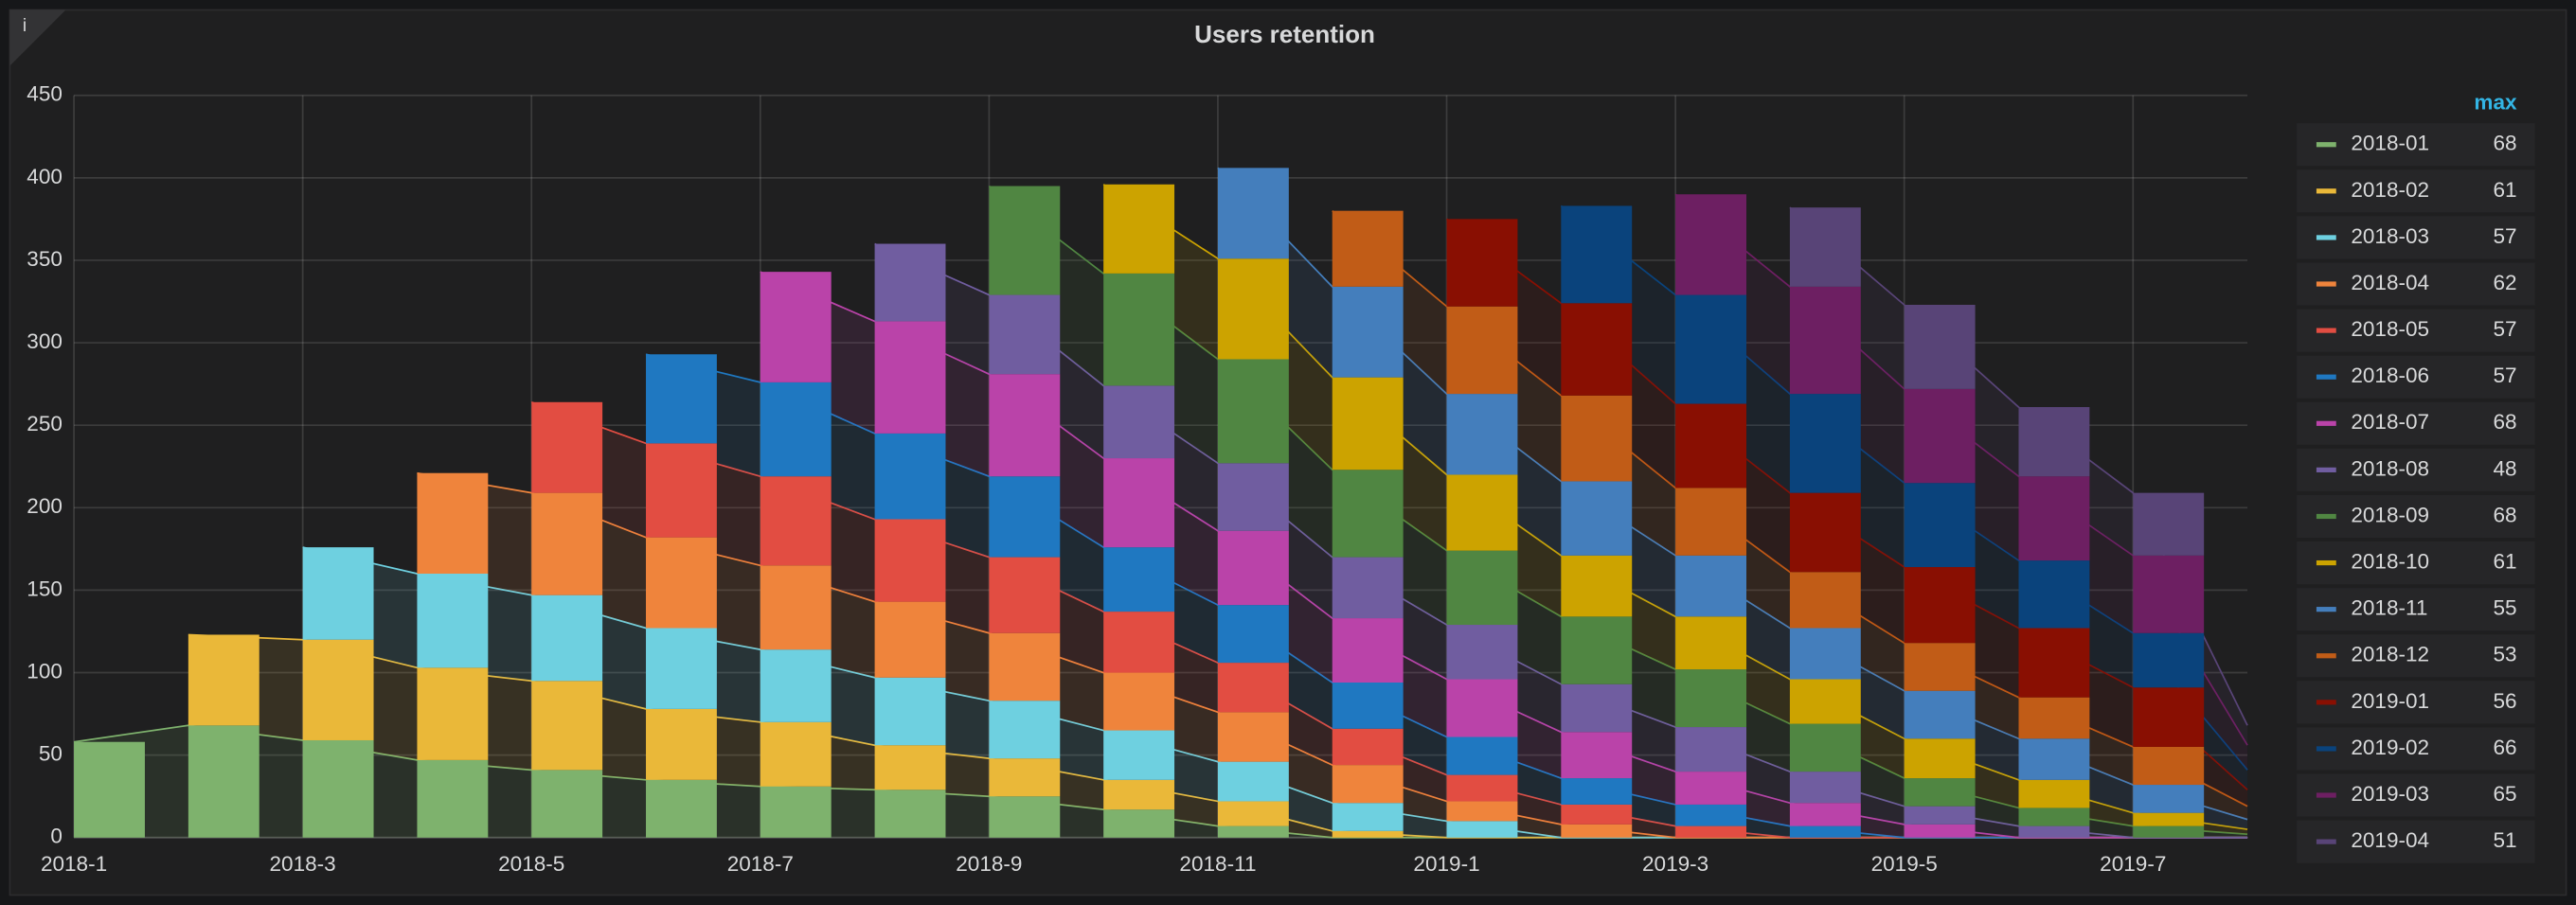 This screenshot has width=2576, height=905. What do you see at coordinates (51, 754) in the screenshot?
I see `y-tick-label: 50` at bounding box center [51, 754].